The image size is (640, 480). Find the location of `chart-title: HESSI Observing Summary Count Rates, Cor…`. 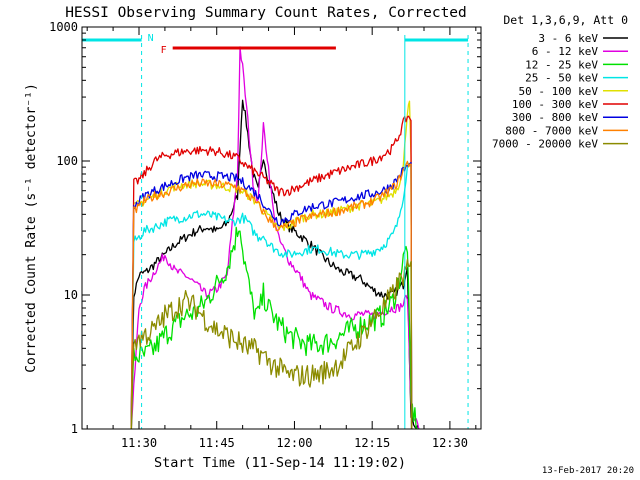

chart-title: HESSI Observing Summary Count Rates, Cor… is located at coordinates (266, 13).